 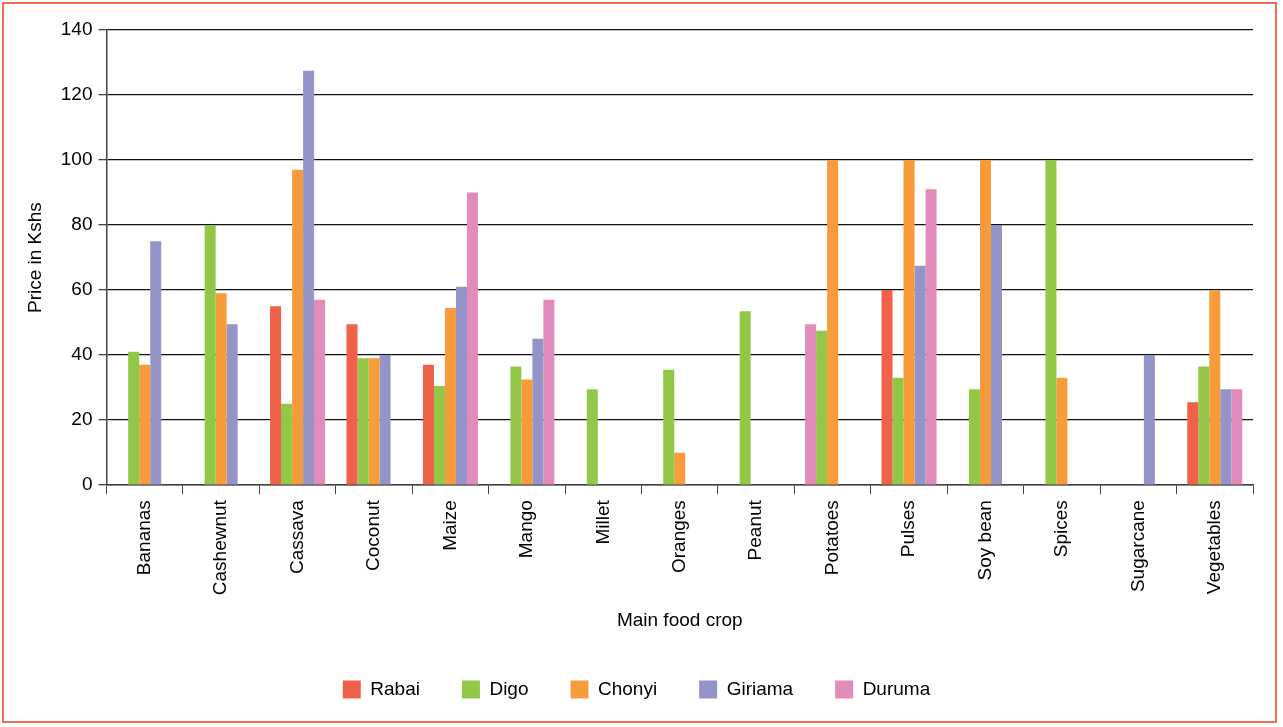 What do you see at coordinates (908, 529) in the screenshot?
I see `x-tick-label: Pulses` at bounding box center [908, 529].